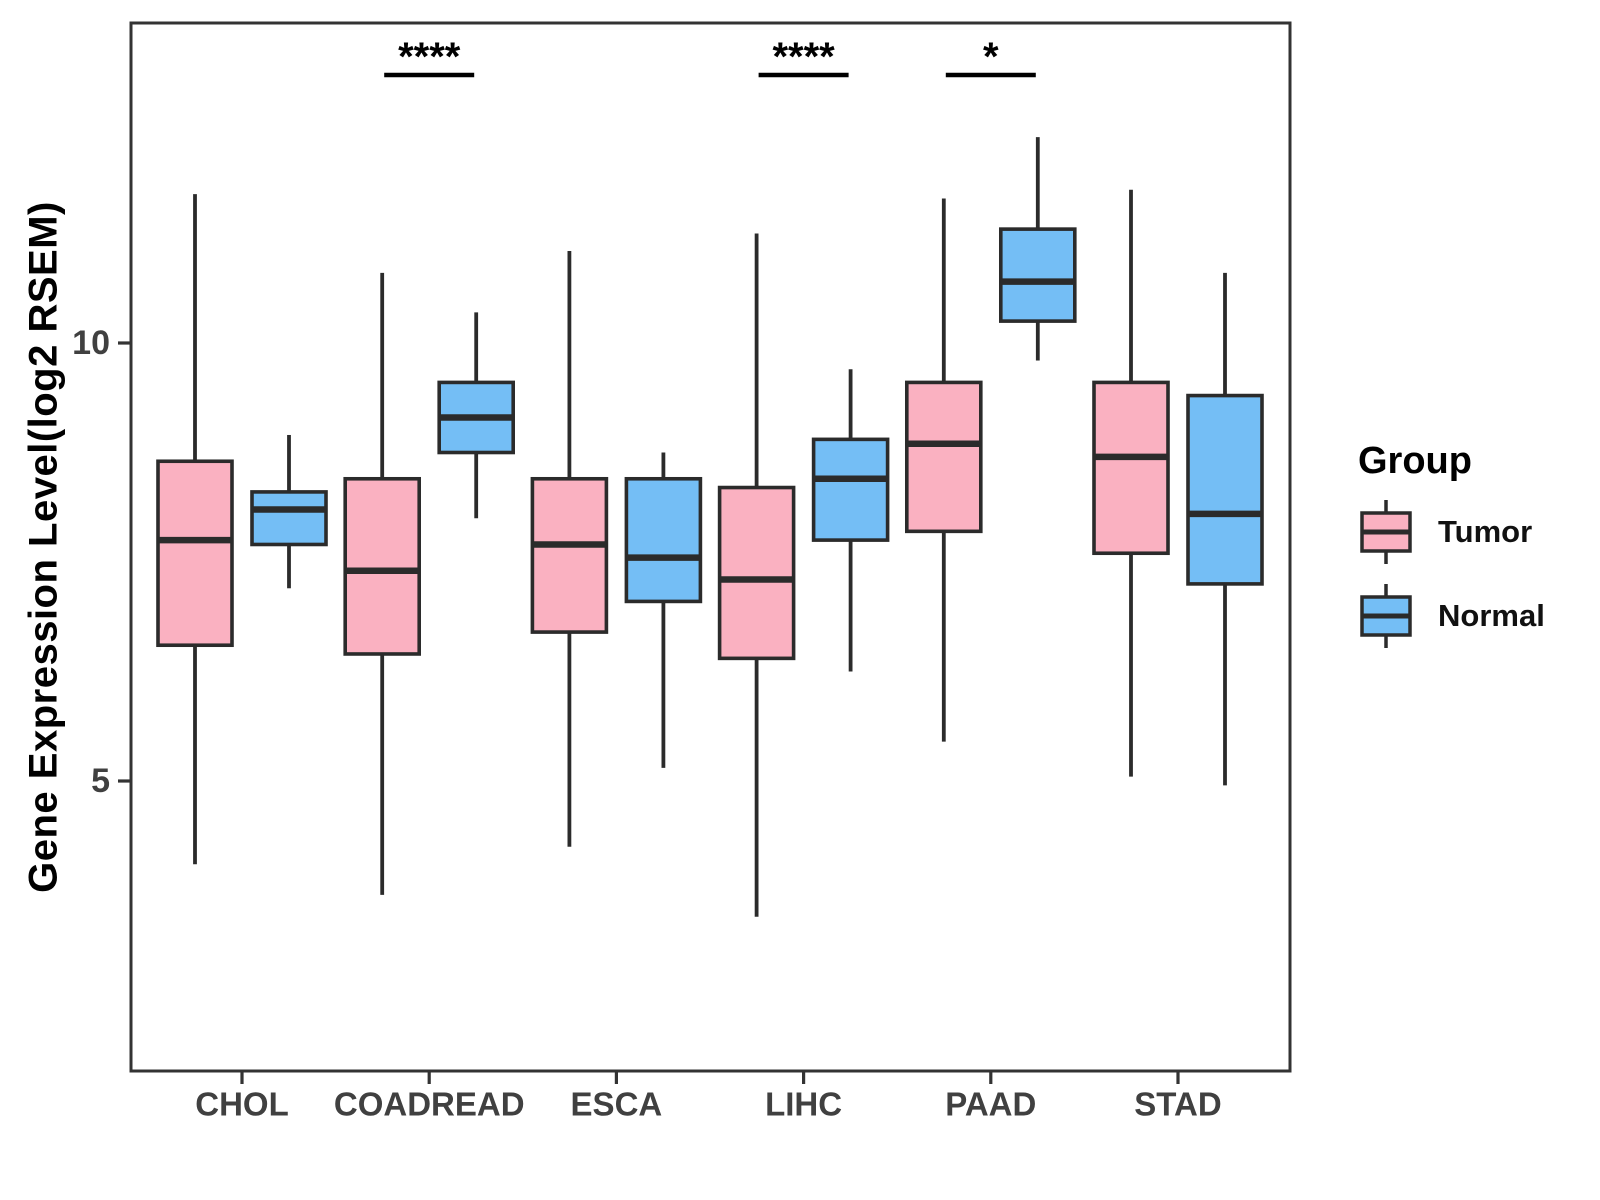 This screenshot has height=1200, width=1600. I want to click on normal-boxplot-key-icon, so click(1386, 616).